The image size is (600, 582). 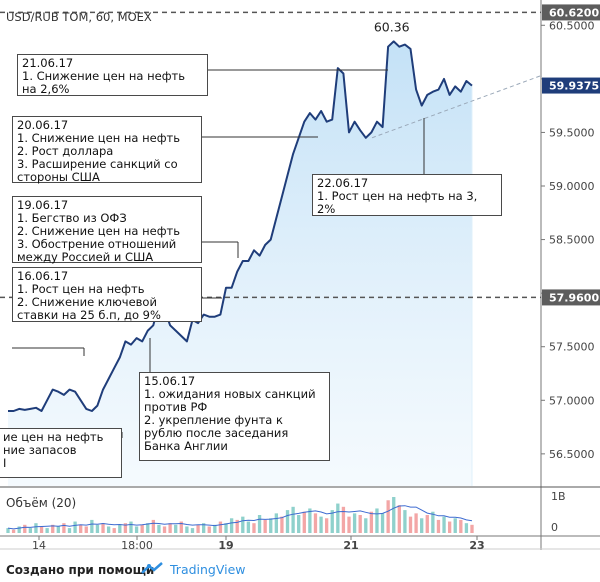 I want to click on volume-axis-tick: 1B, so click(x=558, y=496).